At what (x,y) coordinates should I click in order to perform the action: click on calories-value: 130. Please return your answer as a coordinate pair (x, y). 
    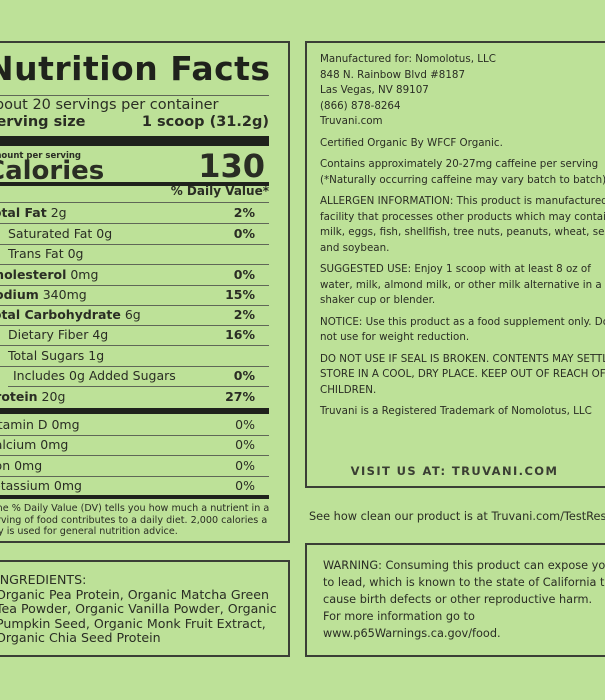
    Looking at the image, I should click on (231, 166).